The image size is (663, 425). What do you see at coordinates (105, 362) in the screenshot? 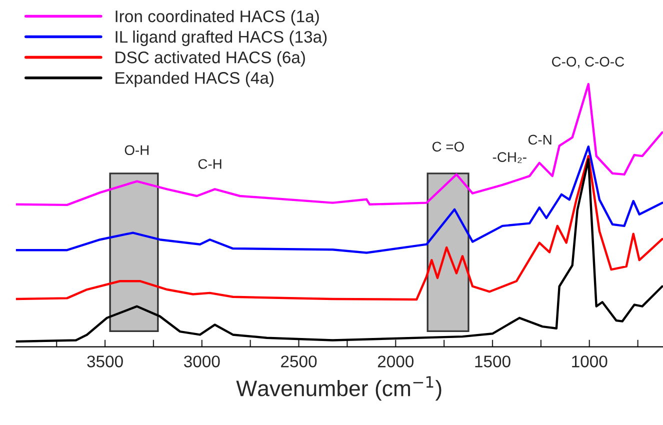
I see `x-tick-label: 3500` at bounding box center [105, 362].